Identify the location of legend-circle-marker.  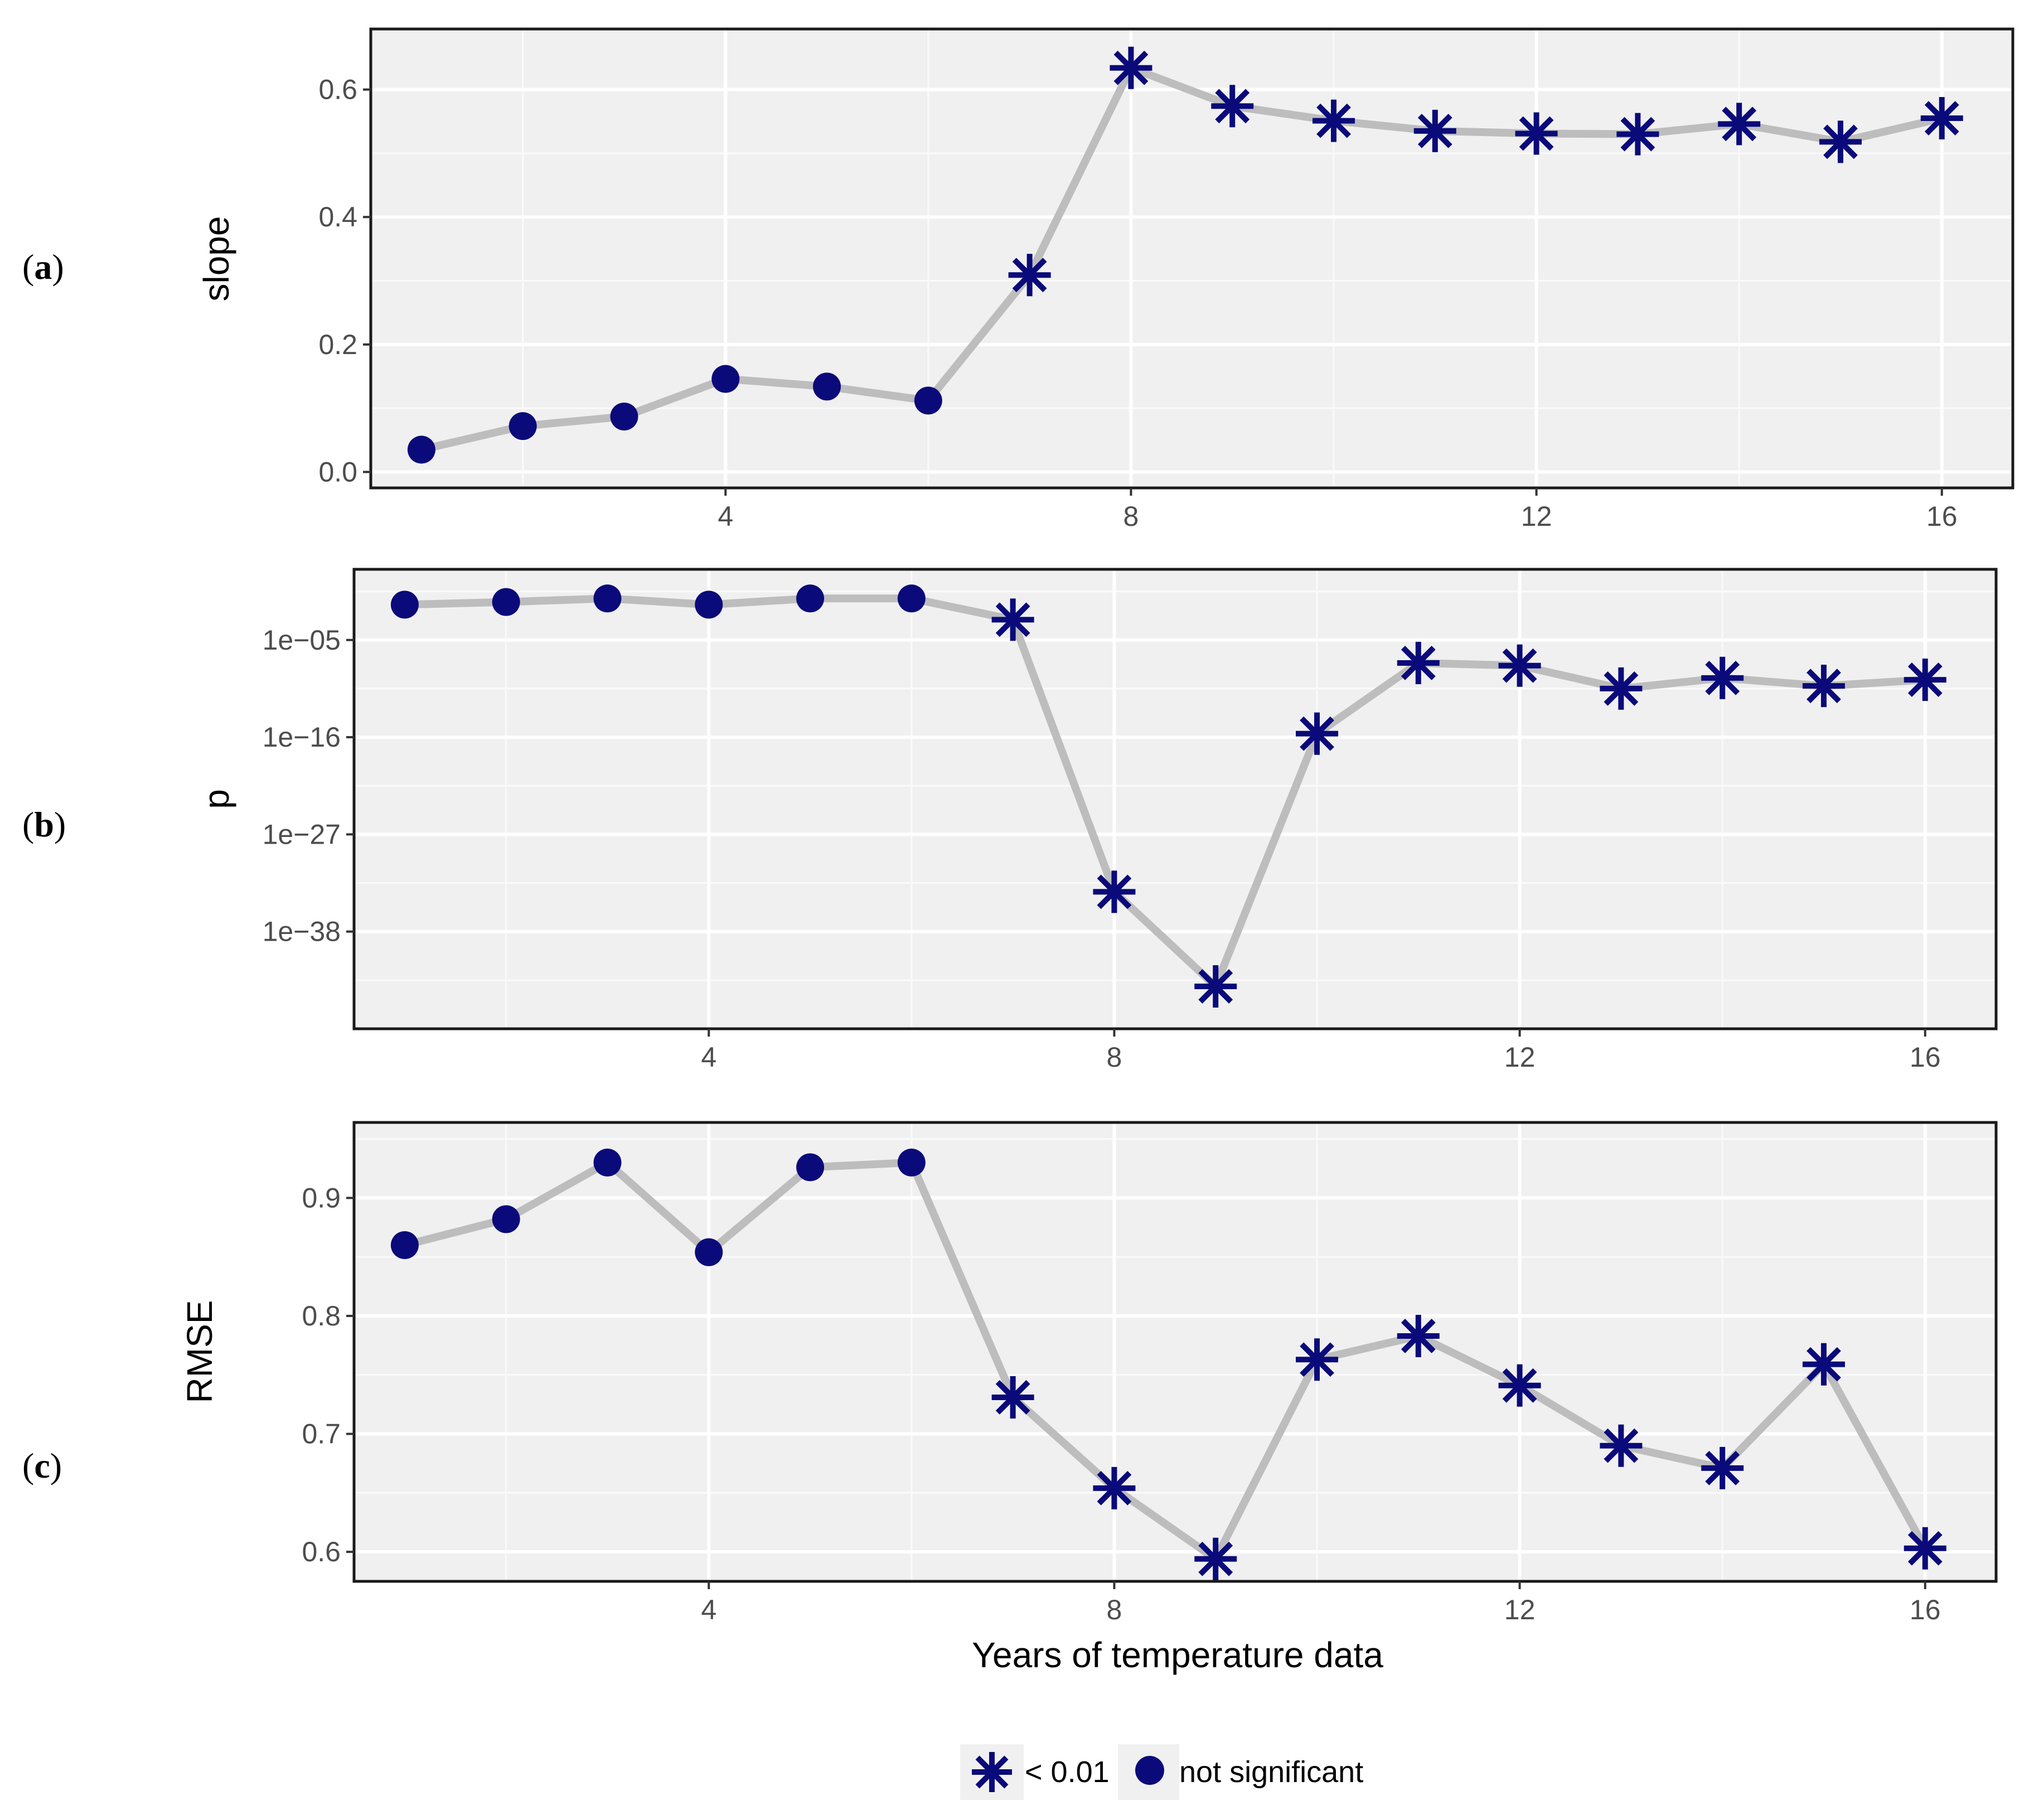
(1149, 1771).